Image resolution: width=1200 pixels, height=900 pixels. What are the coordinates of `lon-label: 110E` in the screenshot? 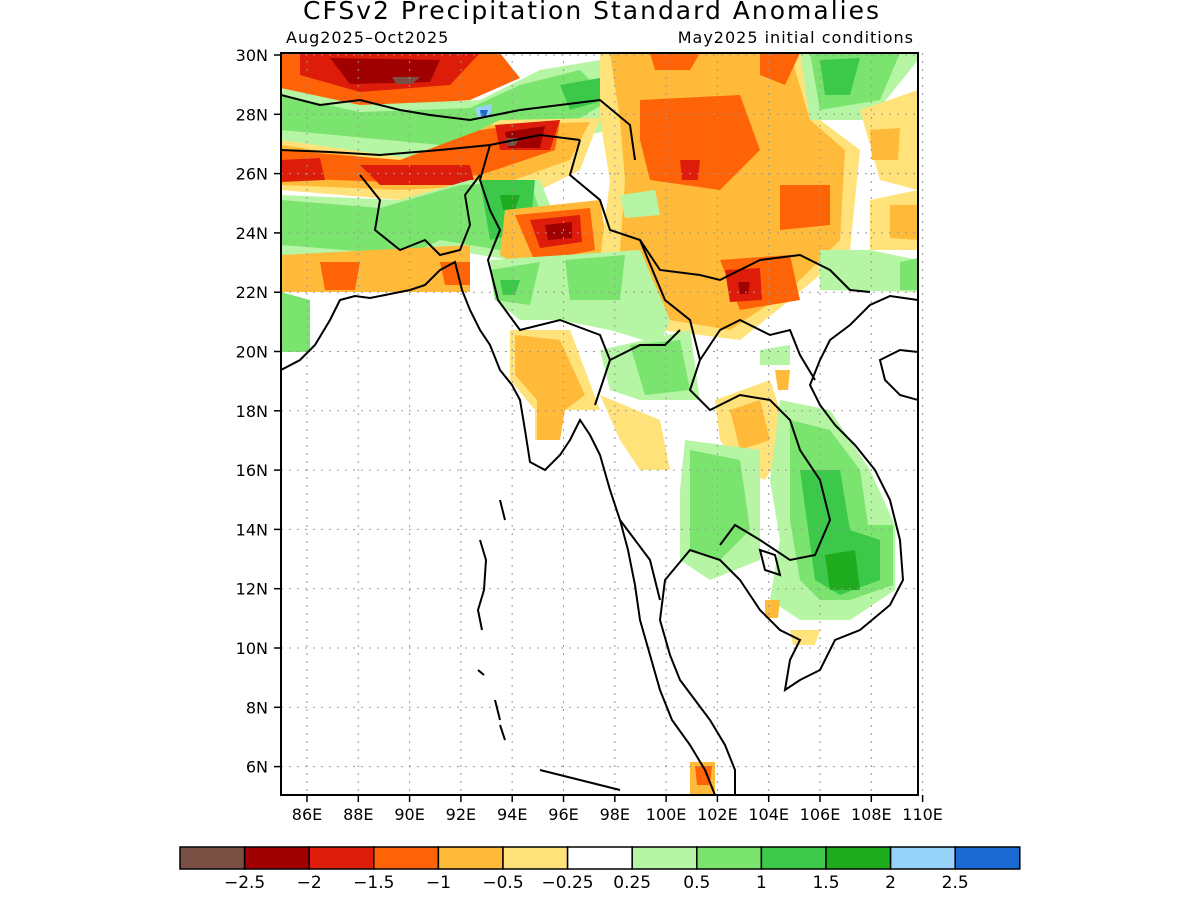 It's located at (922, 814).